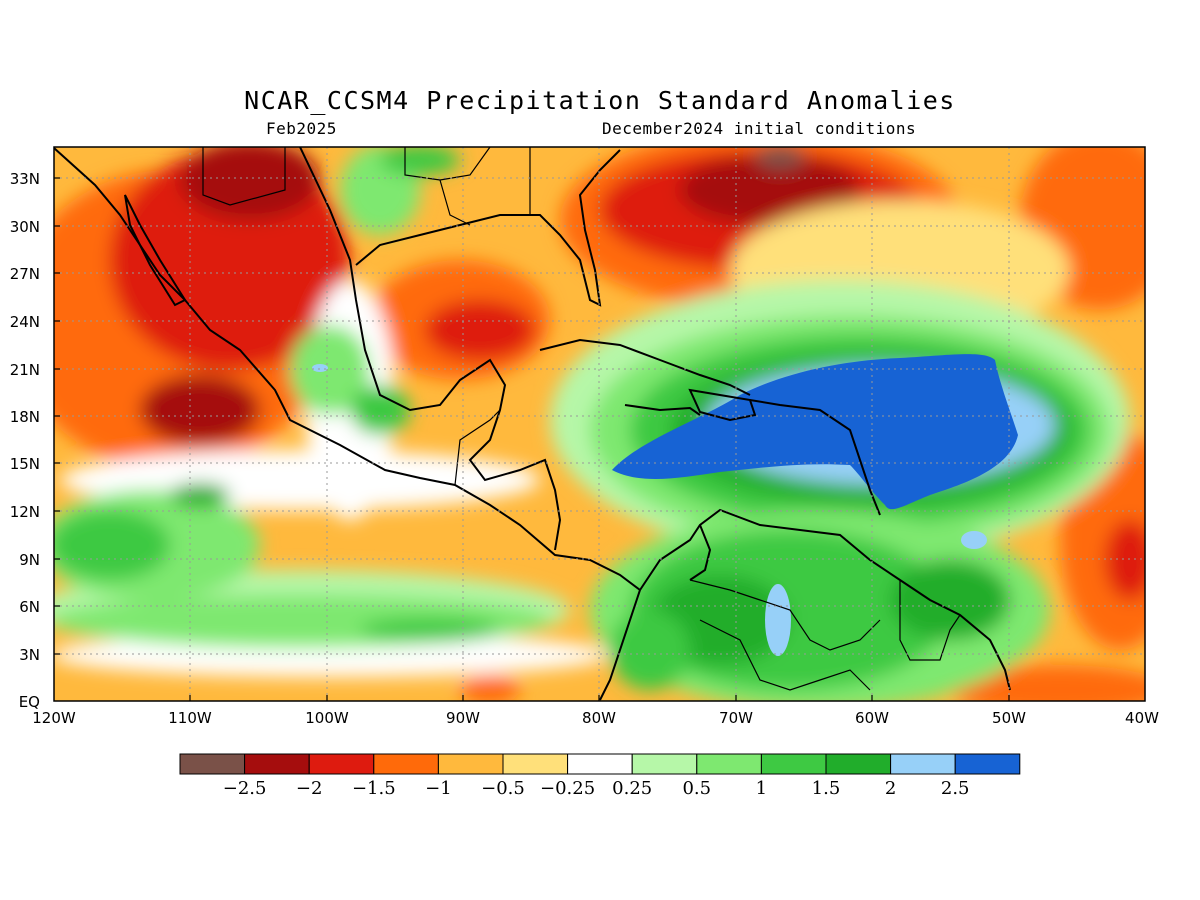 The width and height of the screenshot is (1200, 900). Describe the element at coordinates (374, 788) in the screenshot. I see `colorbar-label: −1.5` at that location.